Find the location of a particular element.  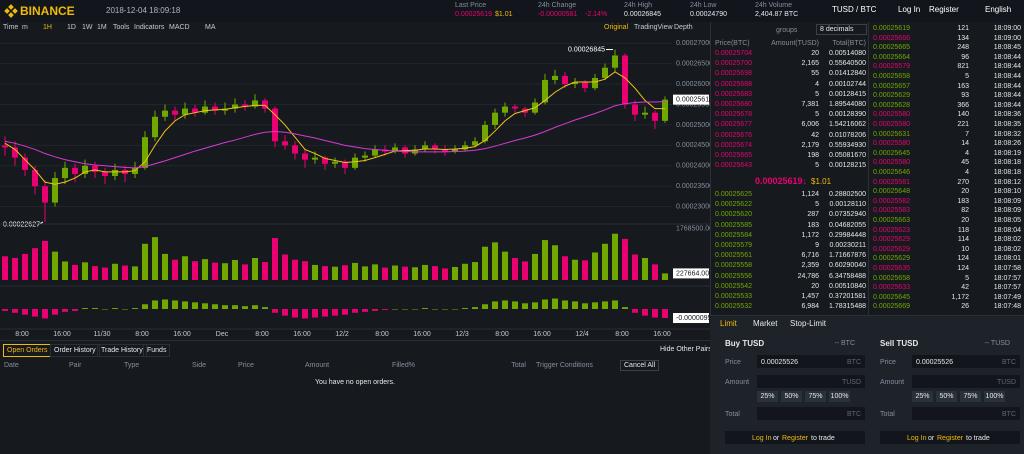

cancel-all-button: Cancel All is located at coordinates (640, 365).